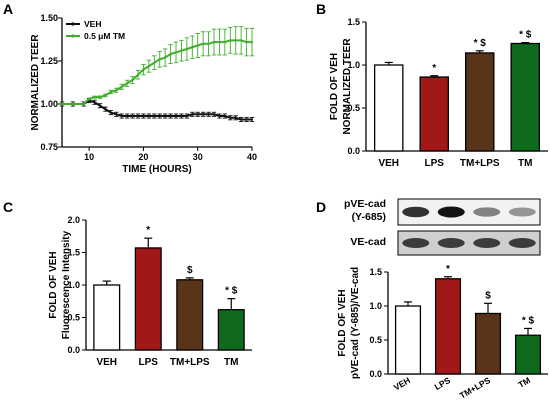  I want to click on category-label: LPS, so click(149, 362).